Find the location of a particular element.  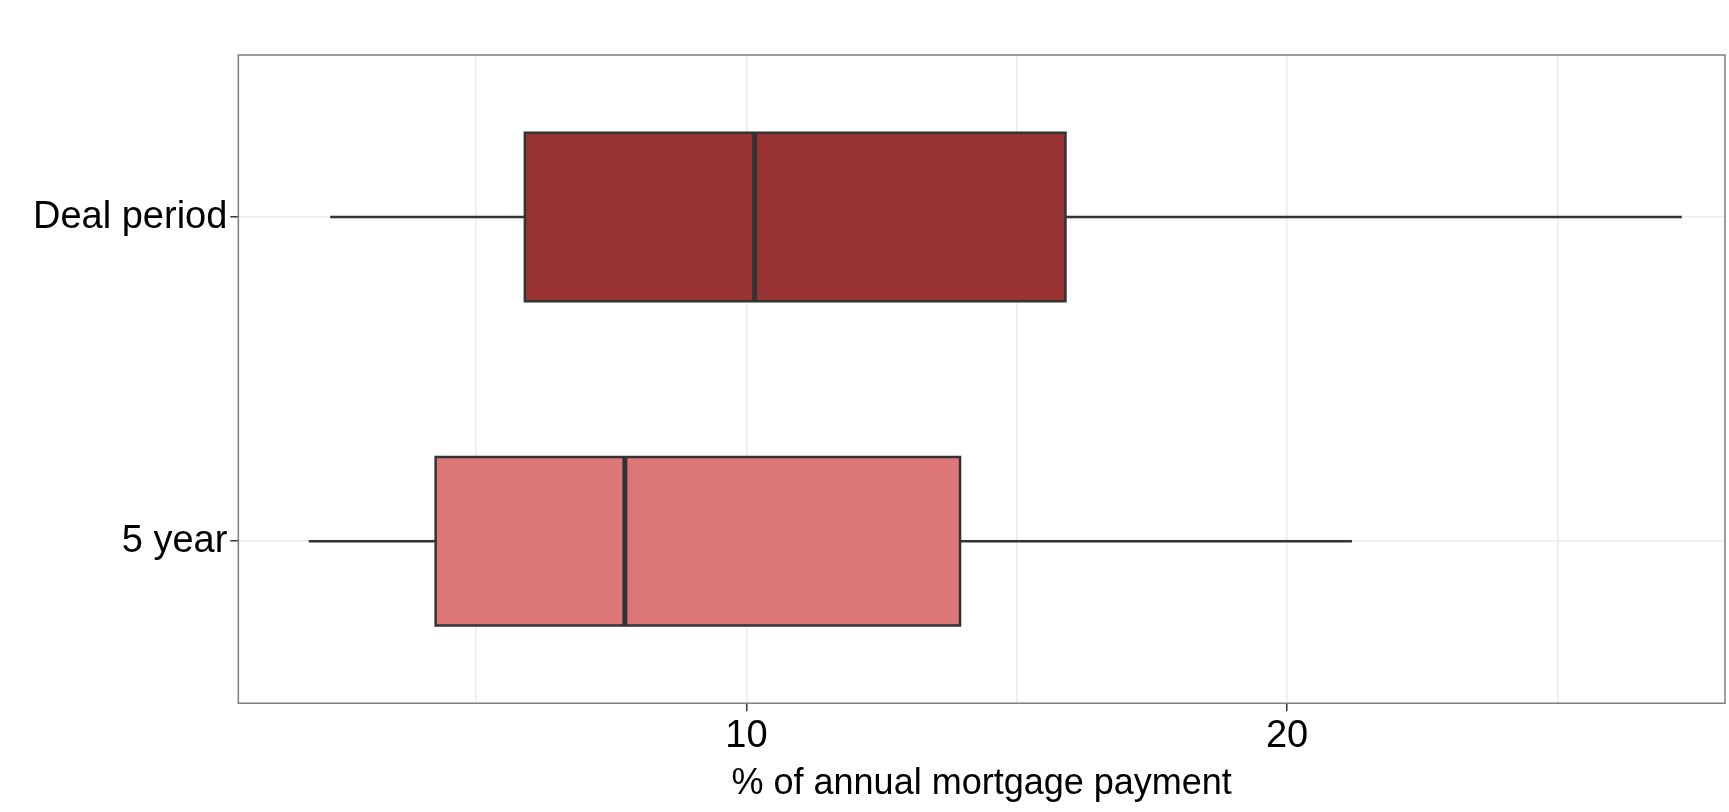

y-tick-label: 5 year is located at coordinates (174, 538).